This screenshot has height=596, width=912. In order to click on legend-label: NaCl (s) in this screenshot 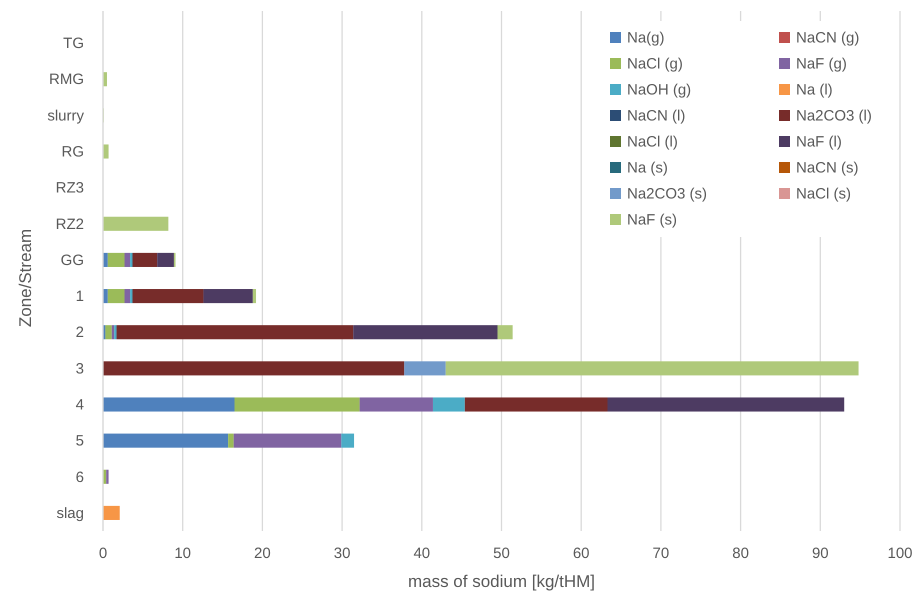, I will do `click(823, 194)`.